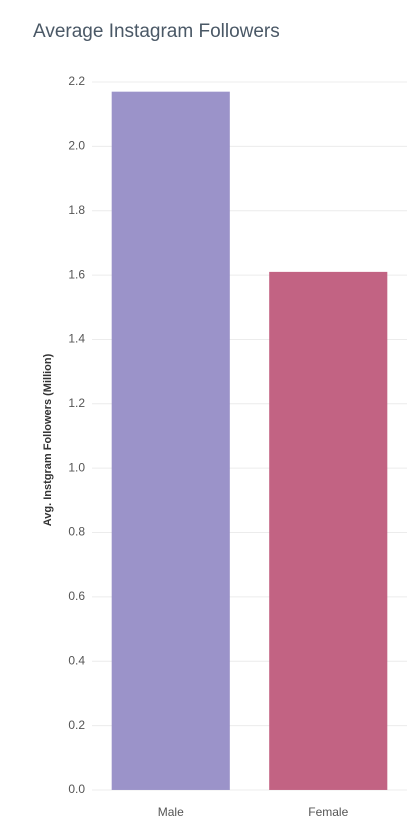 The image size is (407, 836). I want to click on y-tick-label: 0.6, so click(76, 596).